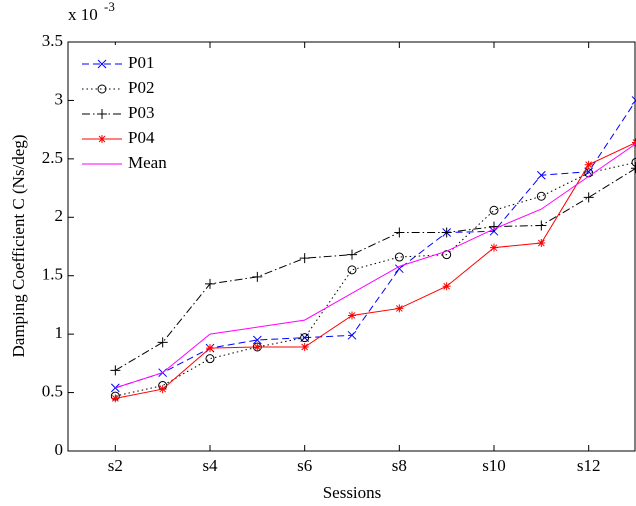  I want to click on legend: P01 P02 P03 P04 Mean, so click(142, 112).